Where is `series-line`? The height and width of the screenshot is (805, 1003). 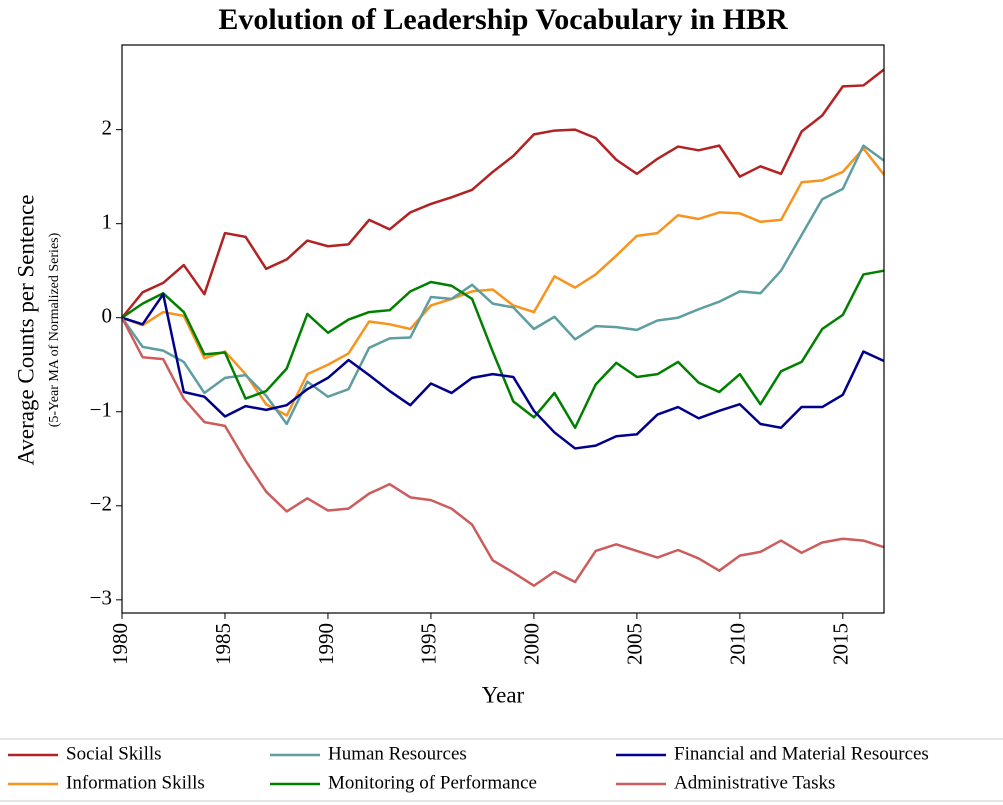 series-line is located at coordinates (503, 371).